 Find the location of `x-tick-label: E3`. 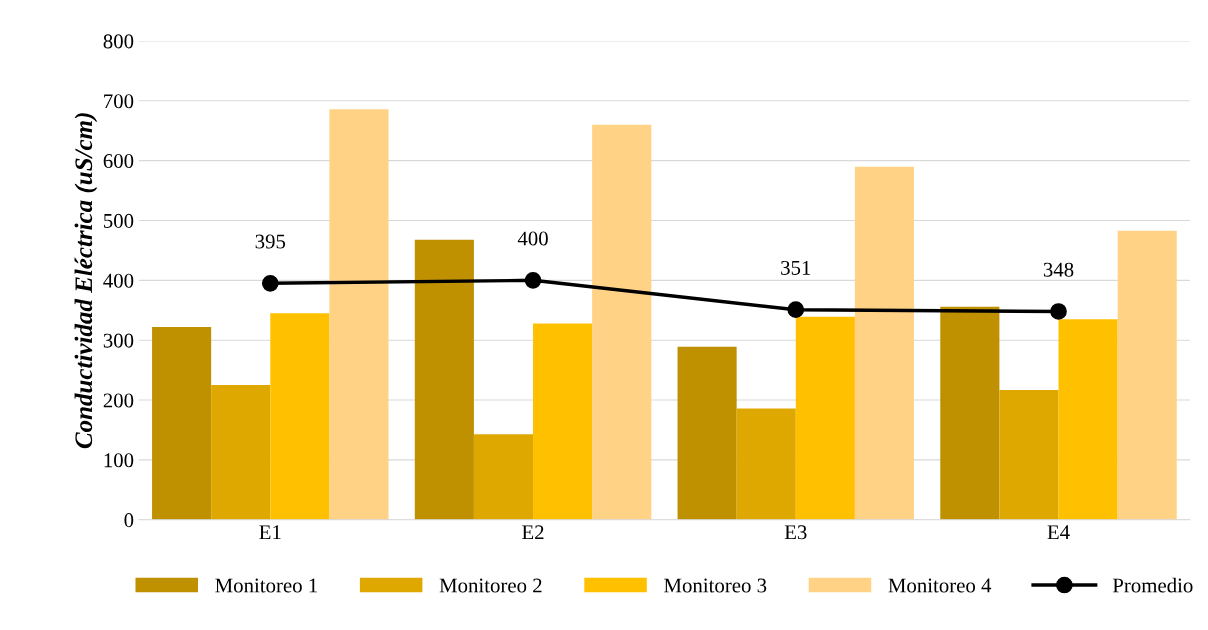

x-tick-label: E3 is located at coordinates (795, 532).